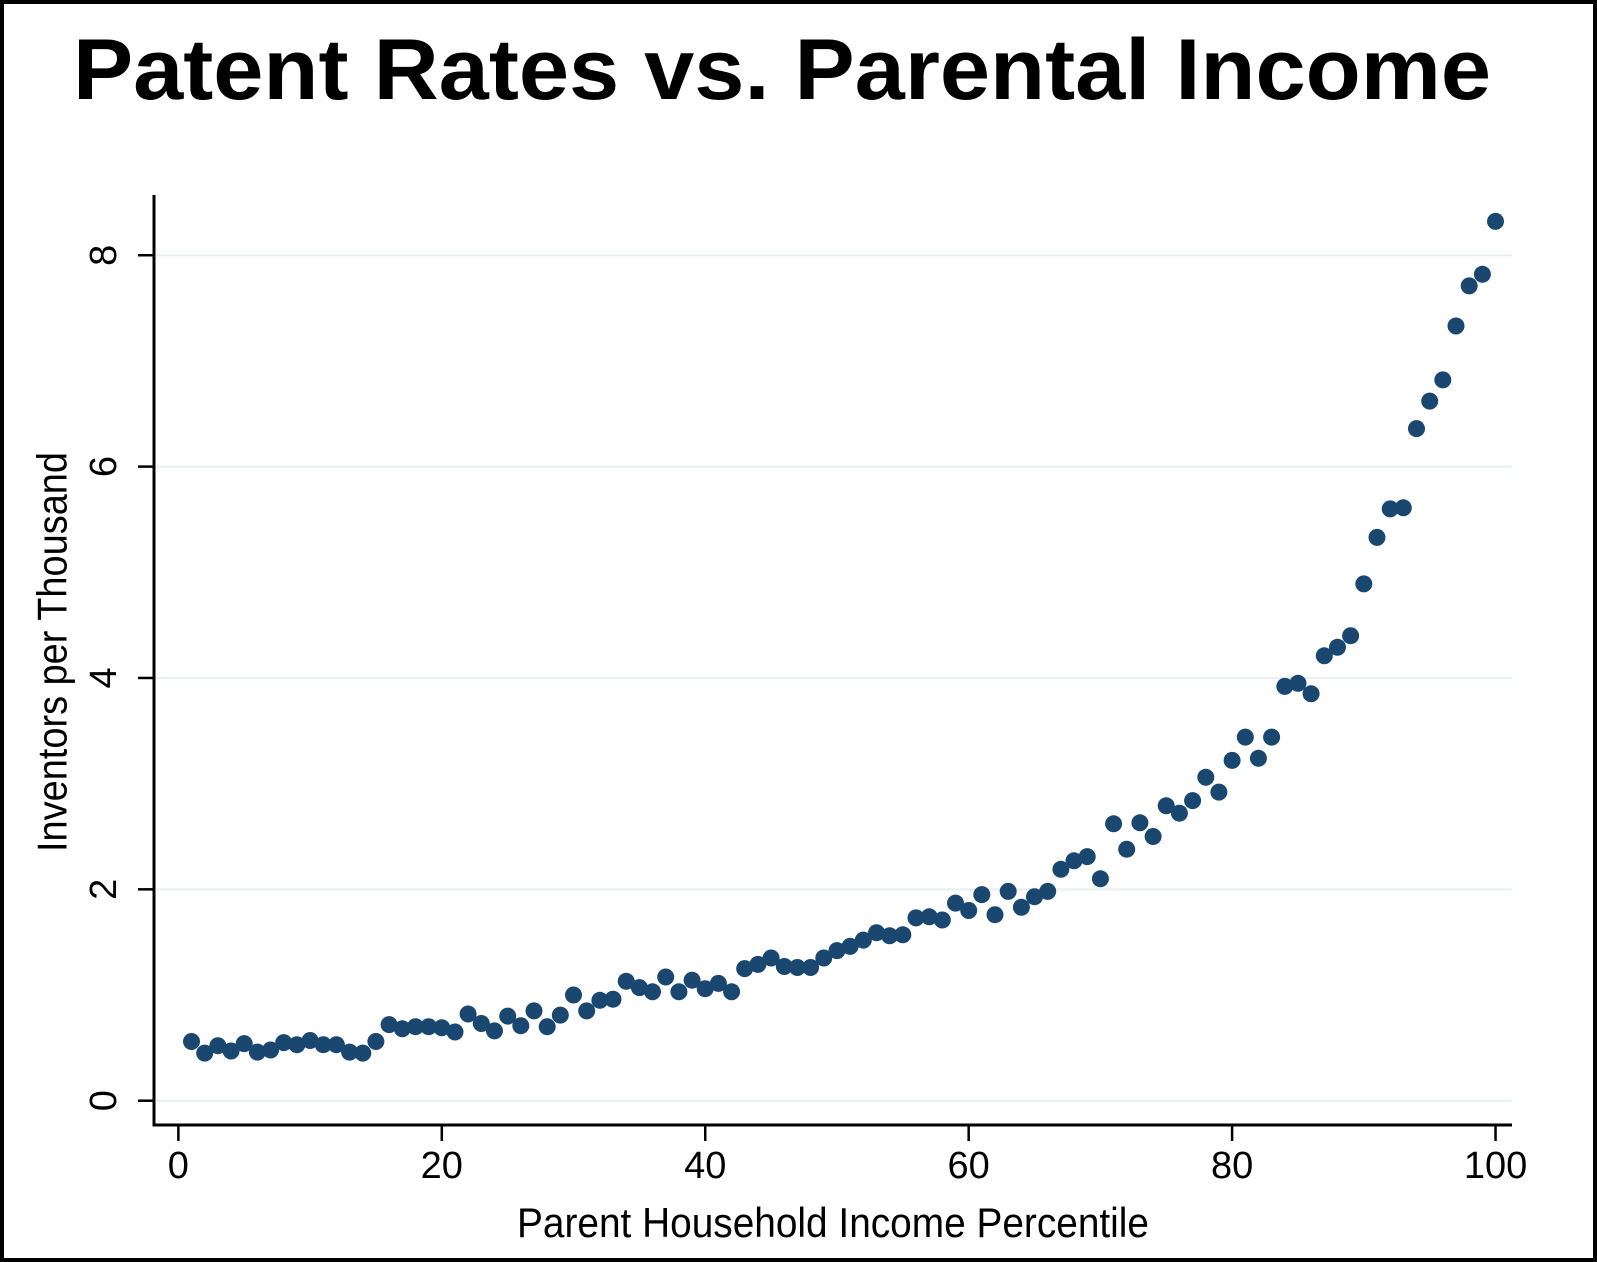 Image resolution: width=1597 pixels, height=1262 pixels. Describe the element at coordinates (1495, 1166) in the screenshot. I see `x-tick-label: 100` at that location.